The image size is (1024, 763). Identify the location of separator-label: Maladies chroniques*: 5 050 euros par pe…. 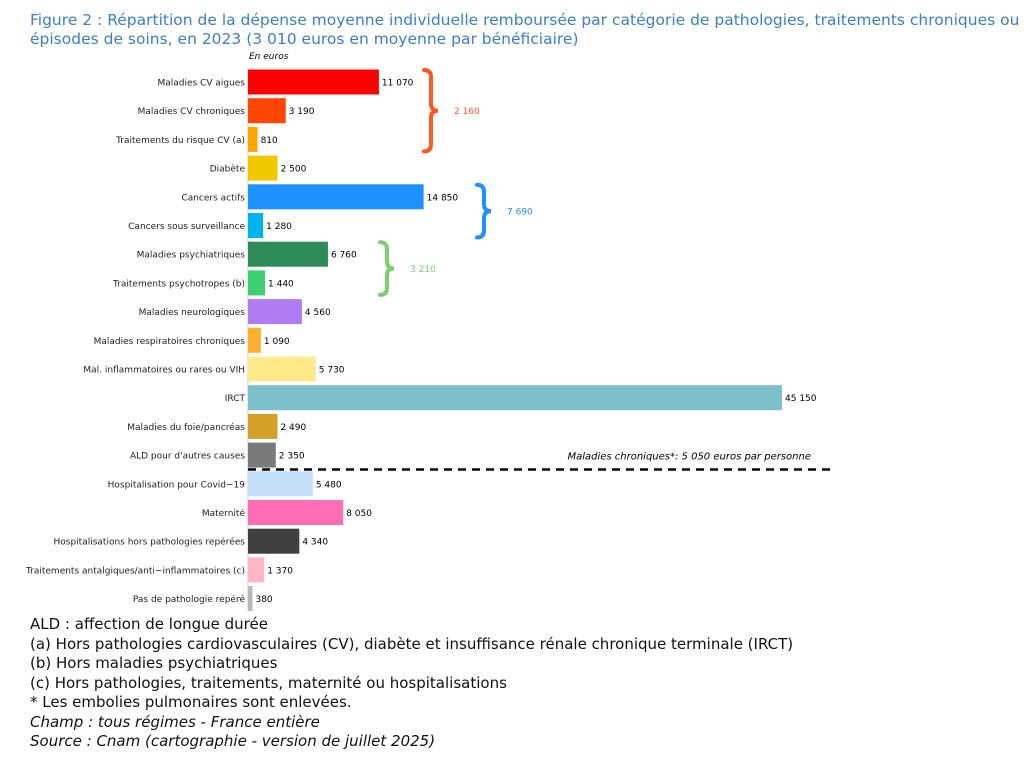
(689, 456).